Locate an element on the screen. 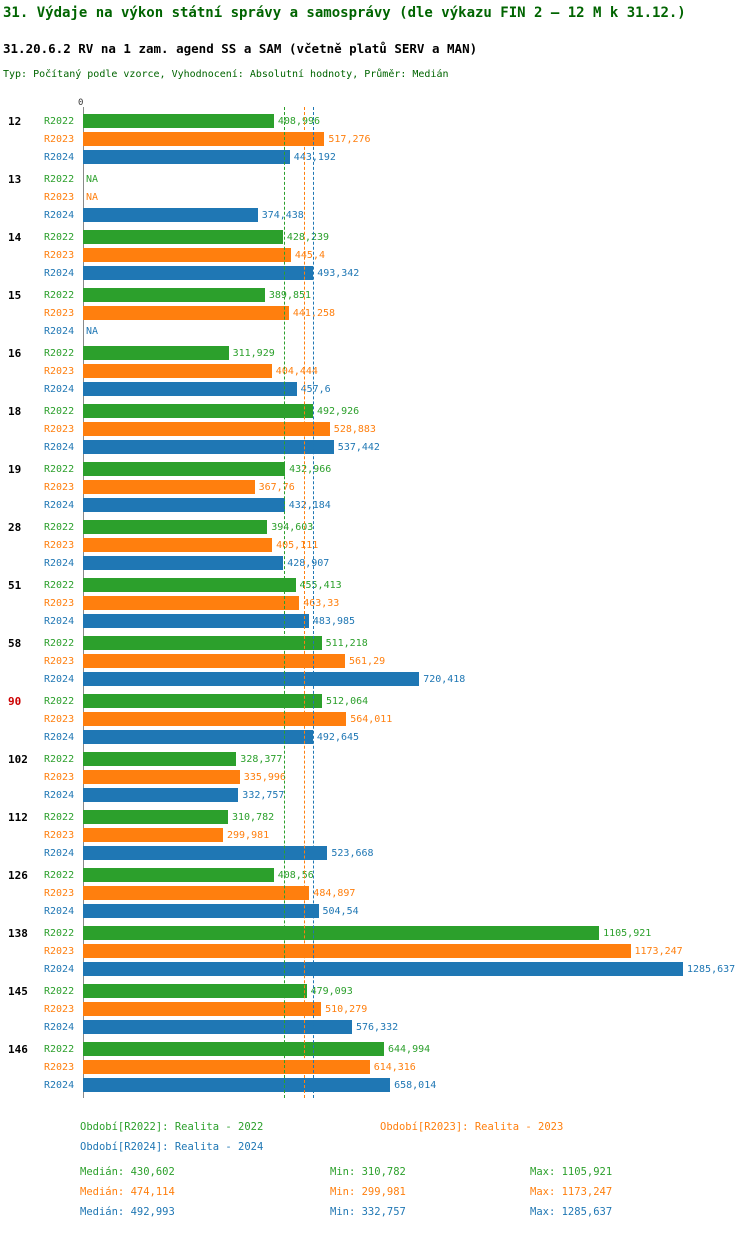 This screenshot has height=1254, width=750. bar-row: R2024 428,907 is located at coordinates (375, 563).